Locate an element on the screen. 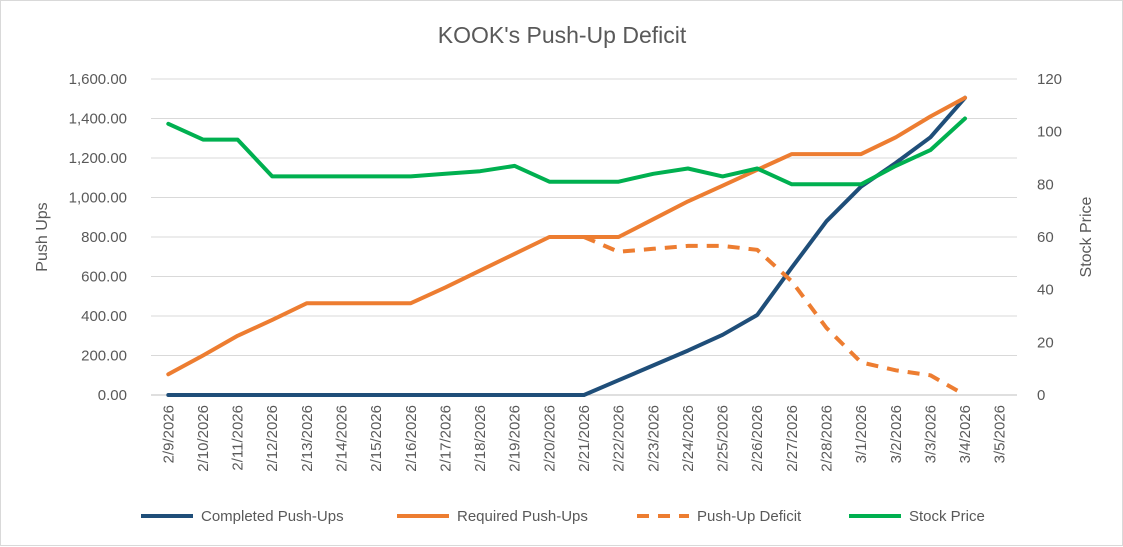 This screenshot has height=547, width=1123. series-line-push-up-deficit is located at coordinates (774, 316).